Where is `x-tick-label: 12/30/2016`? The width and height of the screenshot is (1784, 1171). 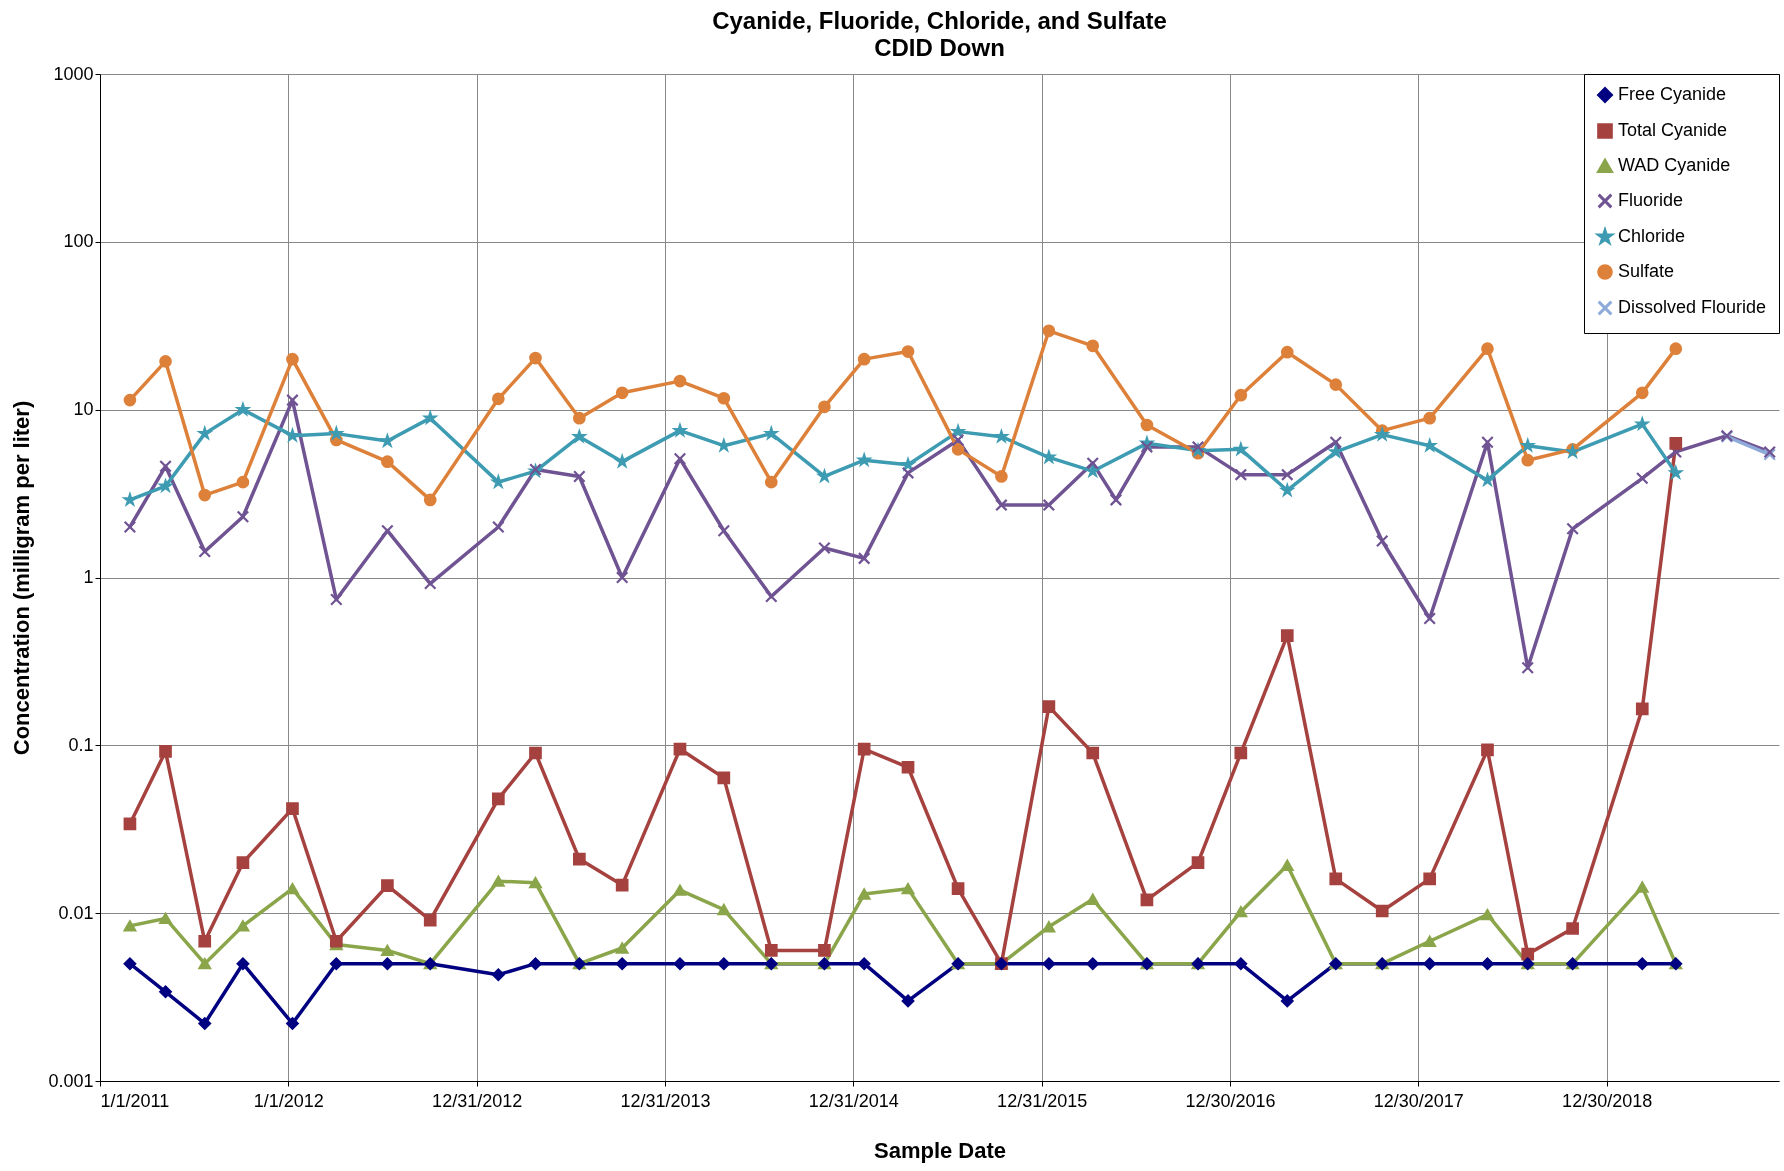
x-tick-label: 12/30/2016 is located at coordinates (1230, 1100).